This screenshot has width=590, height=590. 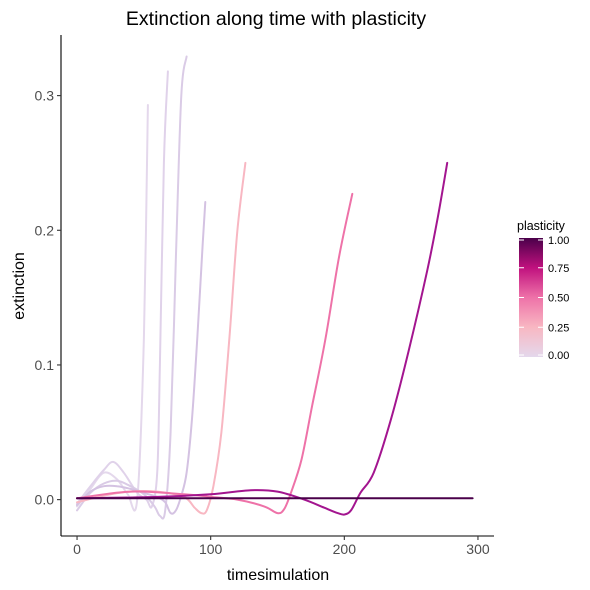 I want to click on legend-tick-label: 0.50, so click(x=558, y=299).